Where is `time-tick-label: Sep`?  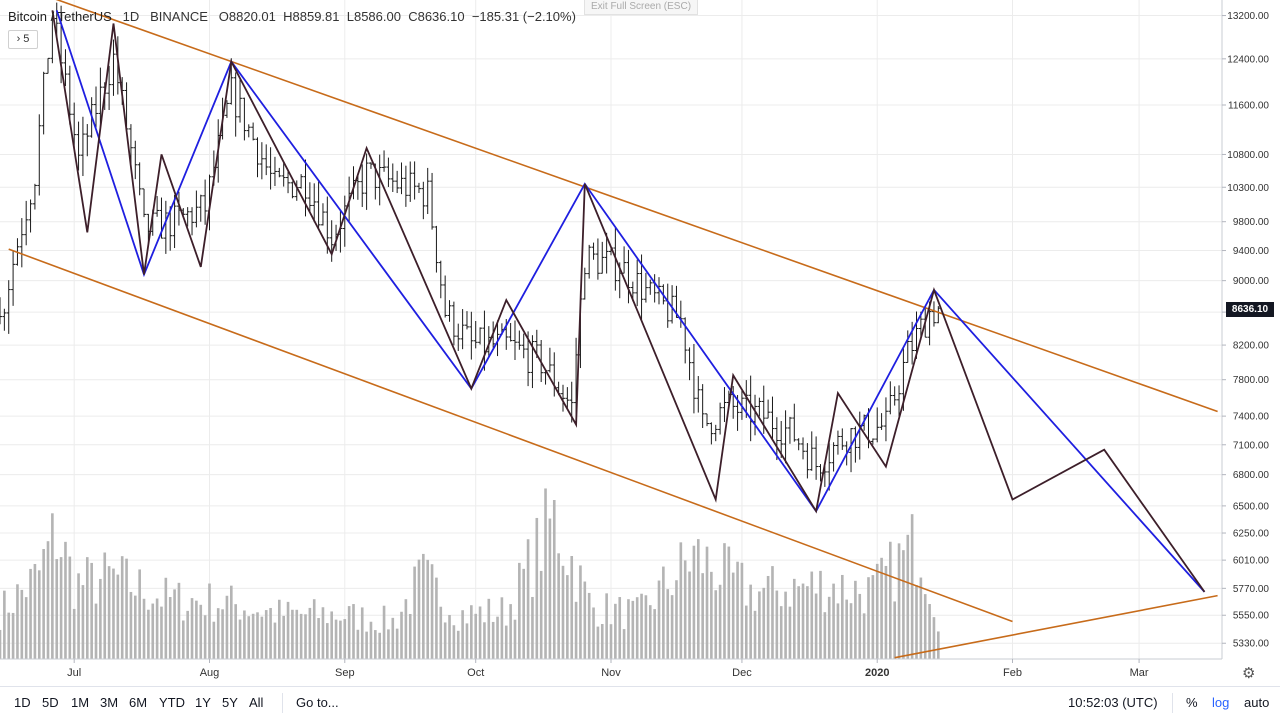 time-tick-label: Sep is located at coordinates (345, 673).